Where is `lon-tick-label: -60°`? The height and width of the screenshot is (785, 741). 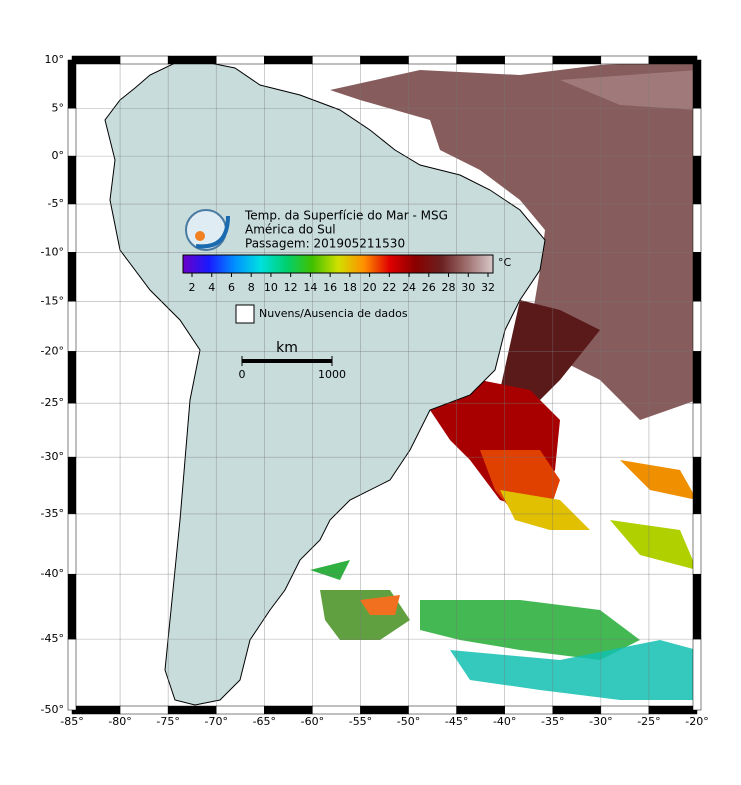
lon-tick-label: -60° is located at coordinates (312, 721).